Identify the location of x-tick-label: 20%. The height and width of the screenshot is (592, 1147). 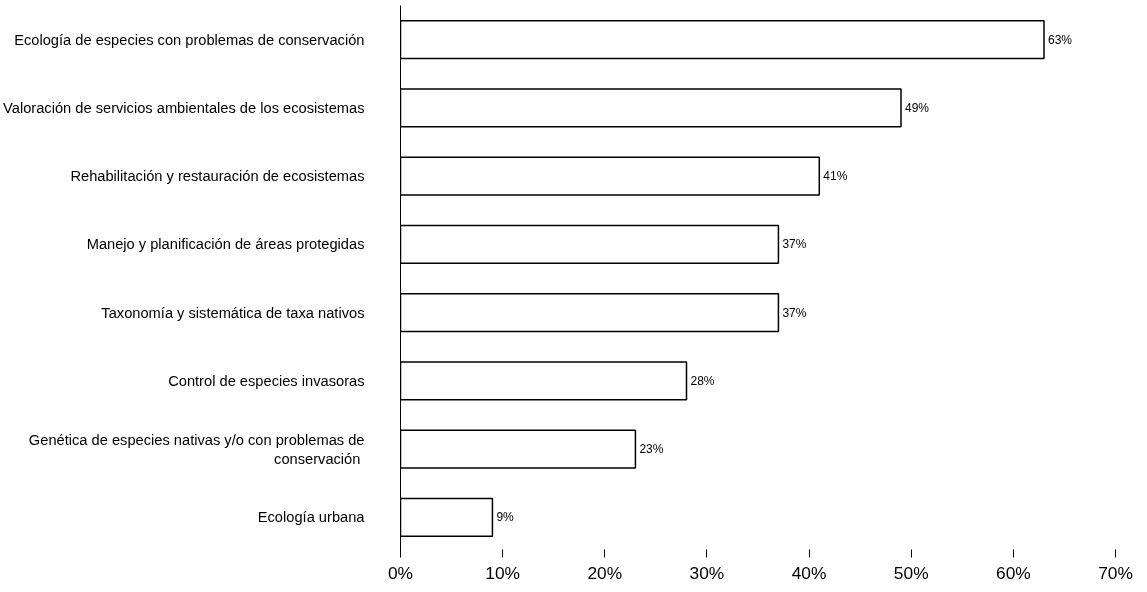
(605, 572).